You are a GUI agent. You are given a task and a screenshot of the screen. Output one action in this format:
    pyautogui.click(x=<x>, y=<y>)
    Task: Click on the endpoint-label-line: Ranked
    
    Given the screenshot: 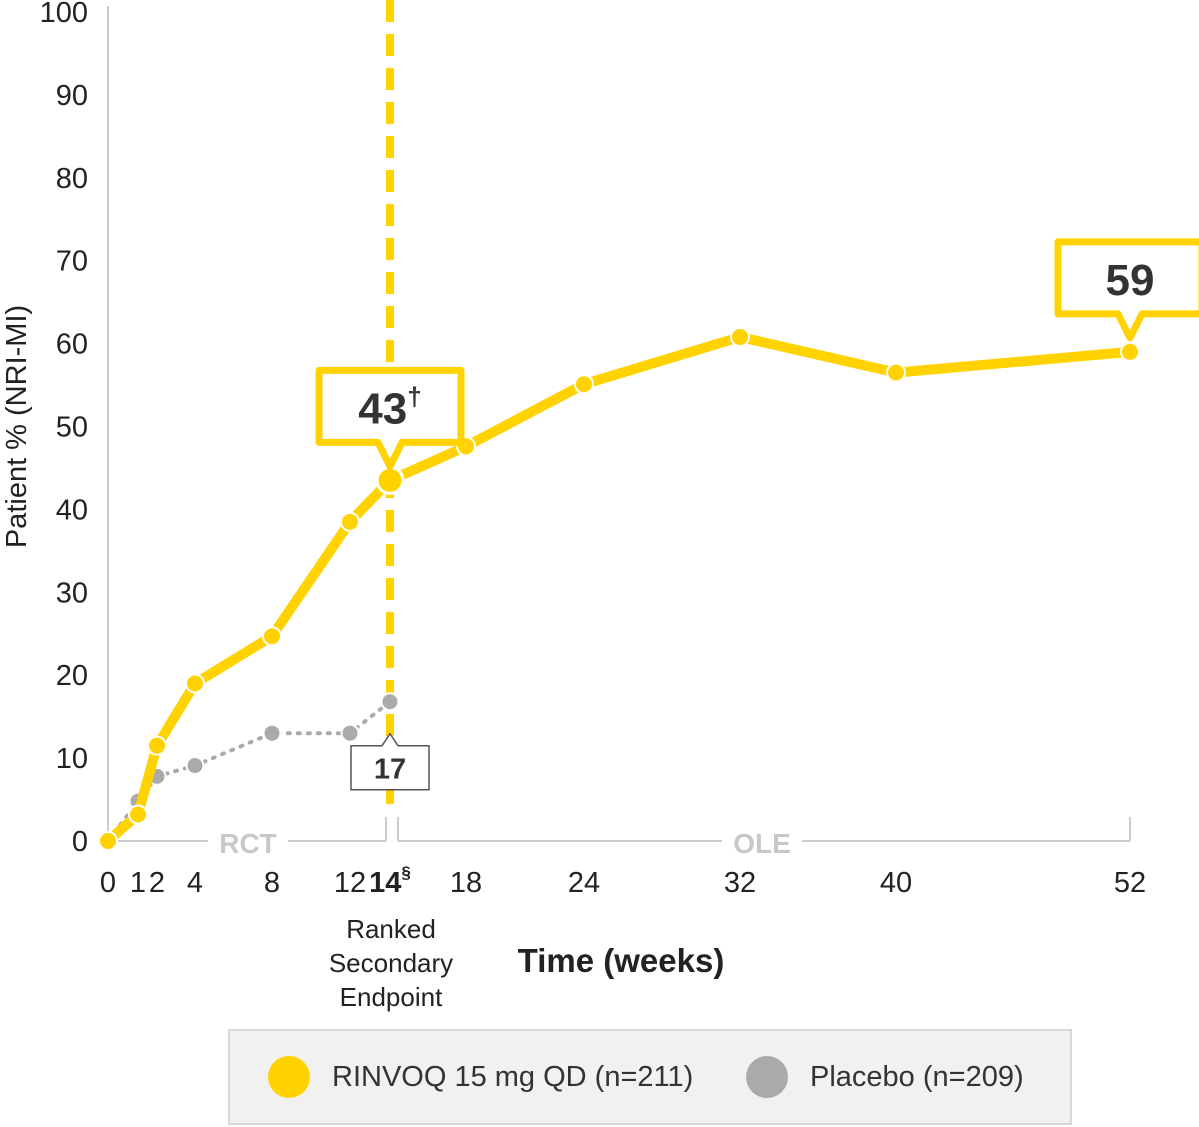 What is the action you would take?
    pyautogui.click(x=391, y=929)
    